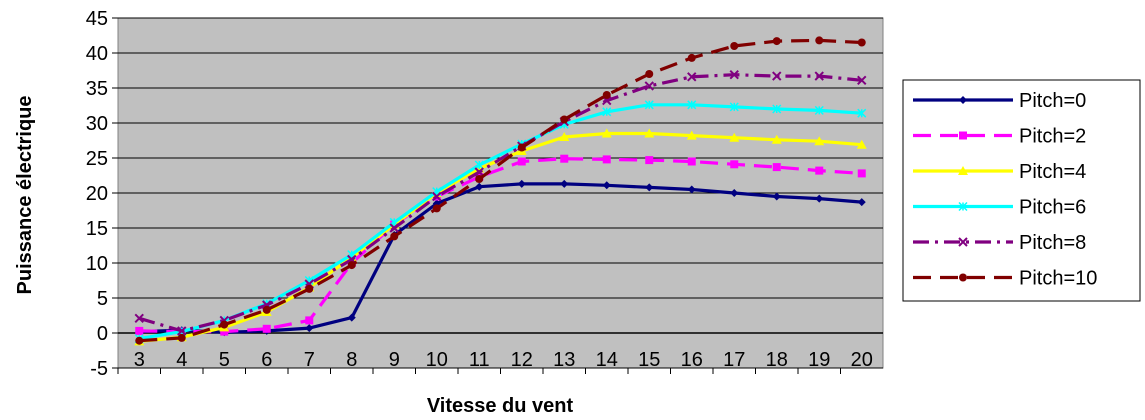 The width and height of the screenshot is (1145, 420). Describe the element at coordinates (139, 360) in the screenshot. I see `x-tick-label: 3` at that location.